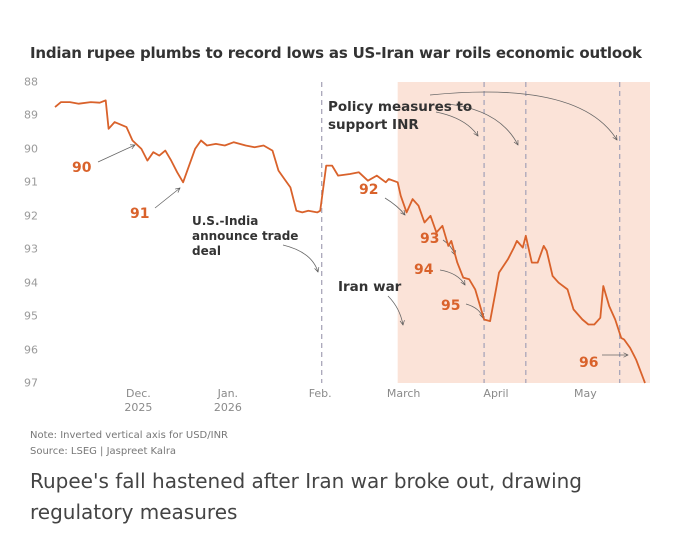 This screenshot has height=552, width=680. What do you see at coordinates (400, 116) in the screenshot?
I see `annotation: Policy measures to support INR` at bounding box center [400, 116].